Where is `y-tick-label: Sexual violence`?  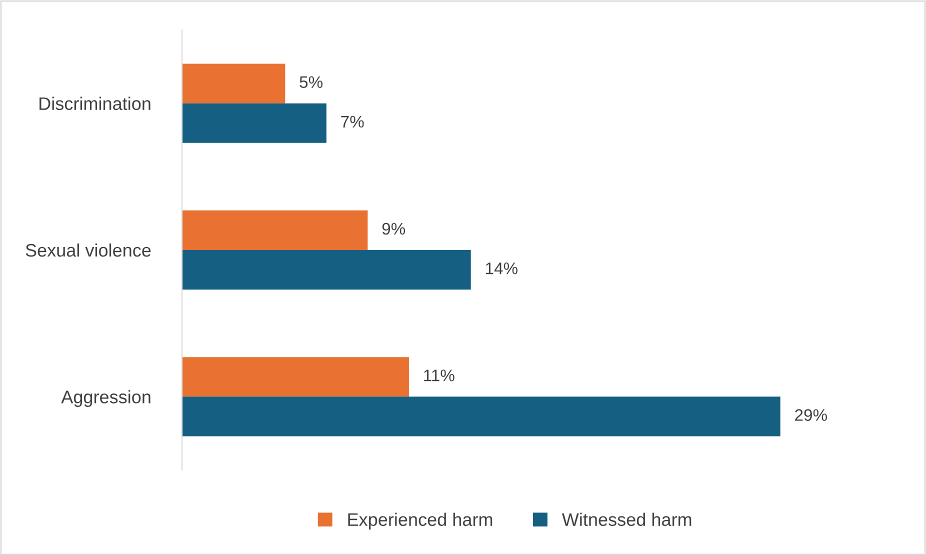 y-tick-label: Sexual violence is located at coordinates (88, 250).